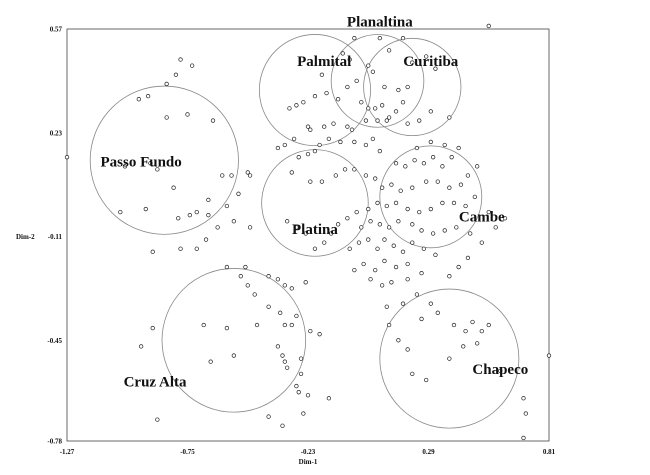 This screenshot has height=475, width=650. I want to click on circle-cruz-alta, so click(234, 340).